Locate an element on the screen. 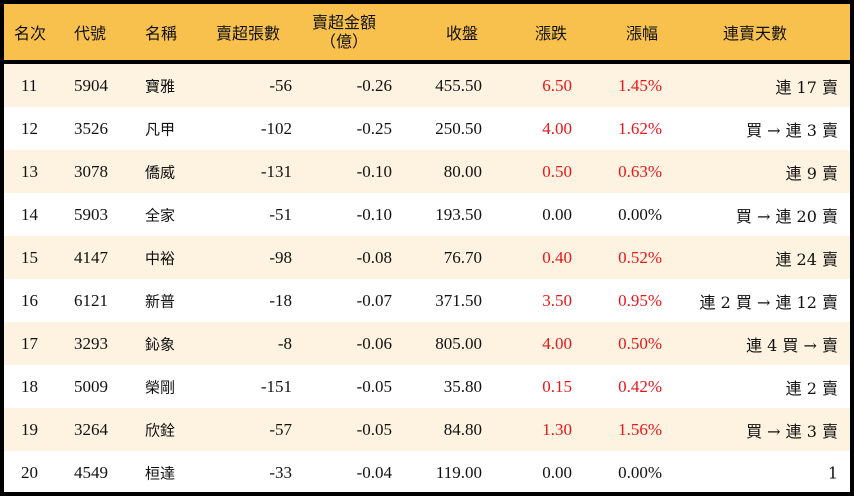  cell-rank: 14 is located at coordinates (29, 214).